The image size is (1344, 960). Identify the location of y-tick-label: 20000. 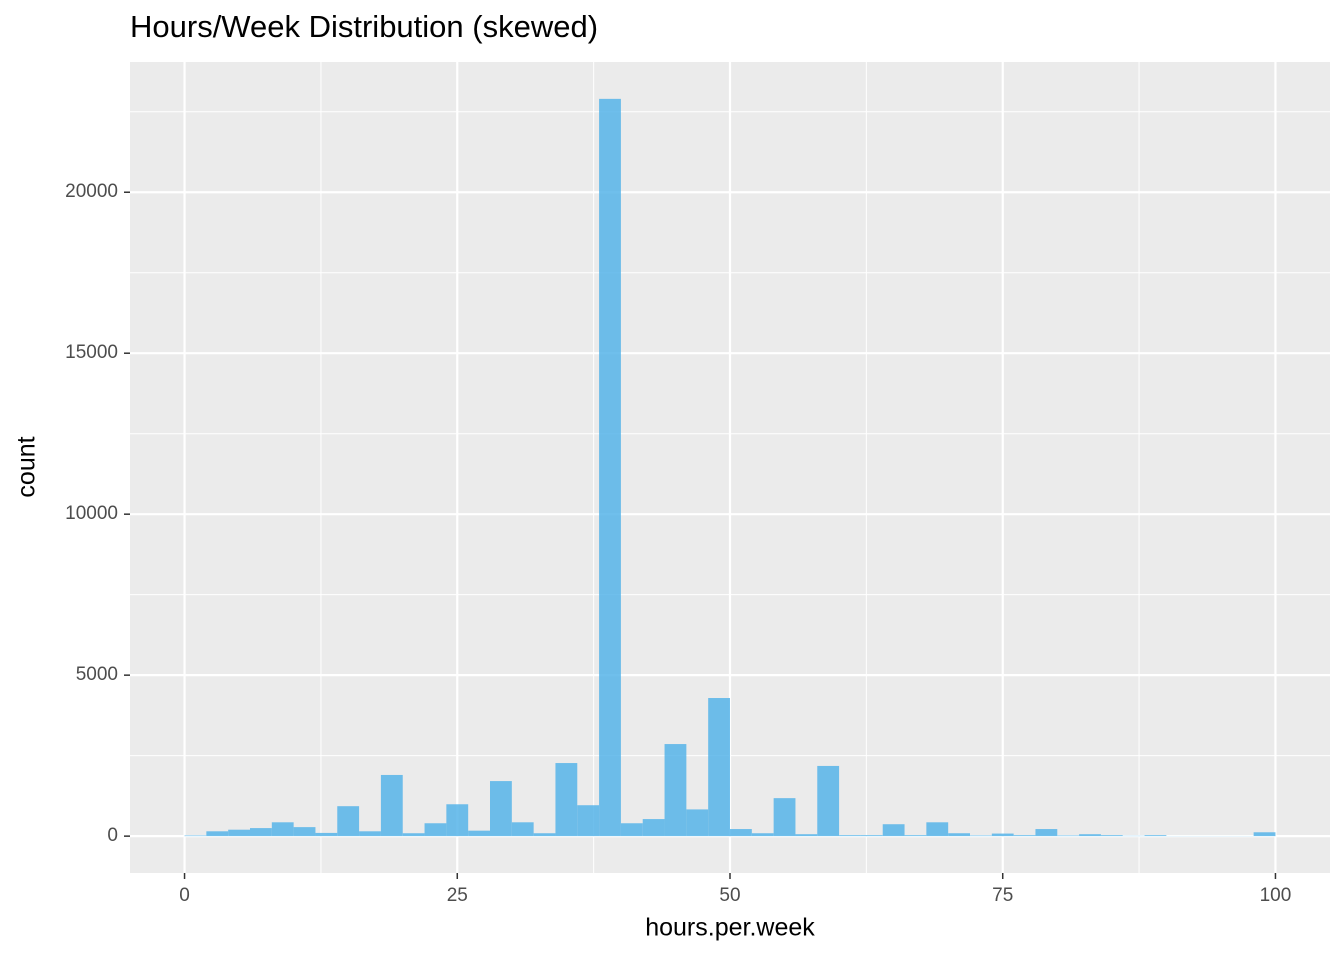
(91, 191).